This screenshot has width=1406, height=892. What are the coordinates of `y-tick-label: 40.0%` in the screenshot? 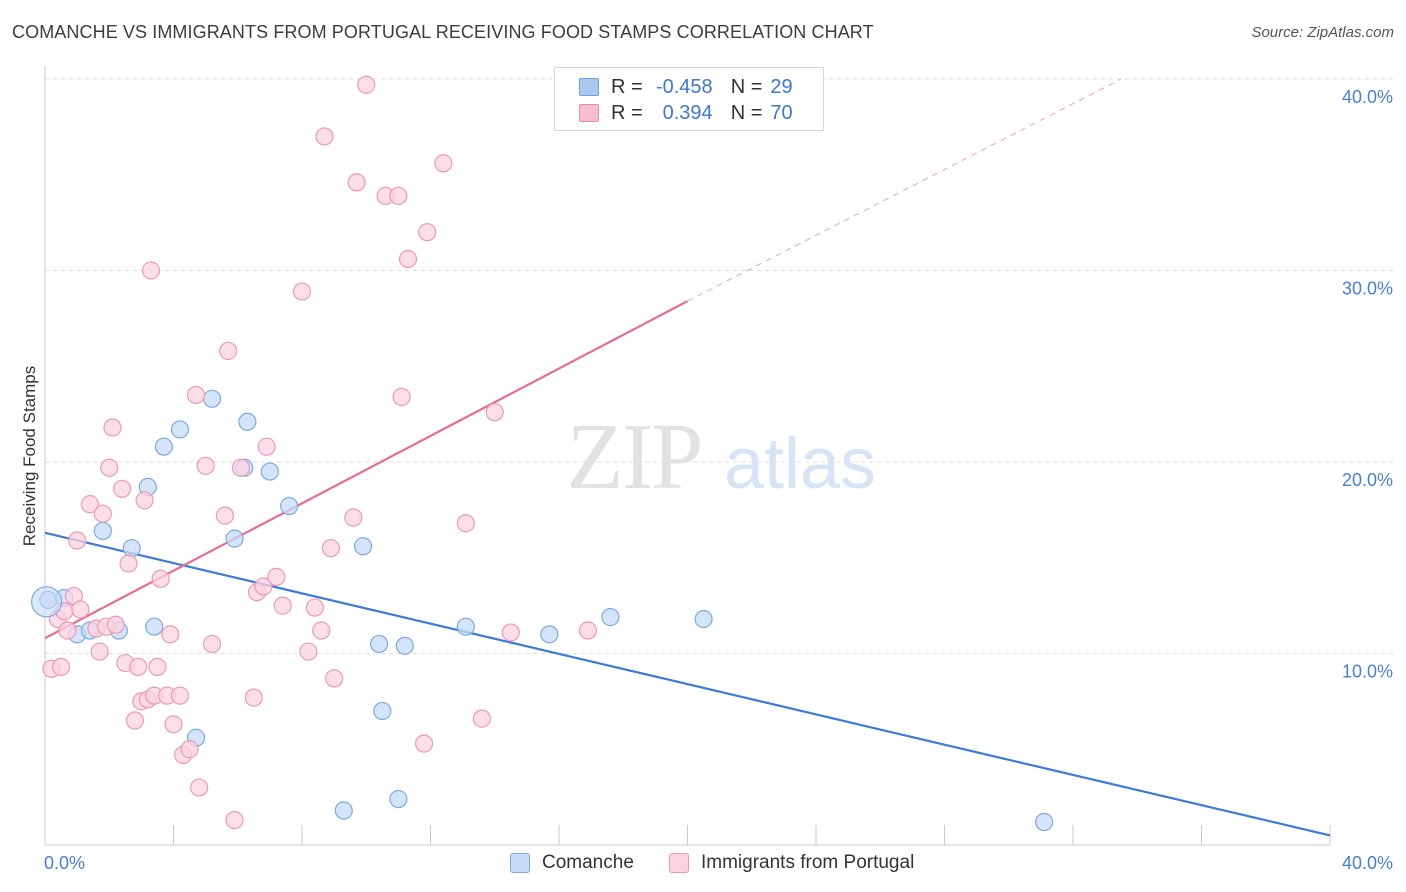 It's located at (1367, 97).